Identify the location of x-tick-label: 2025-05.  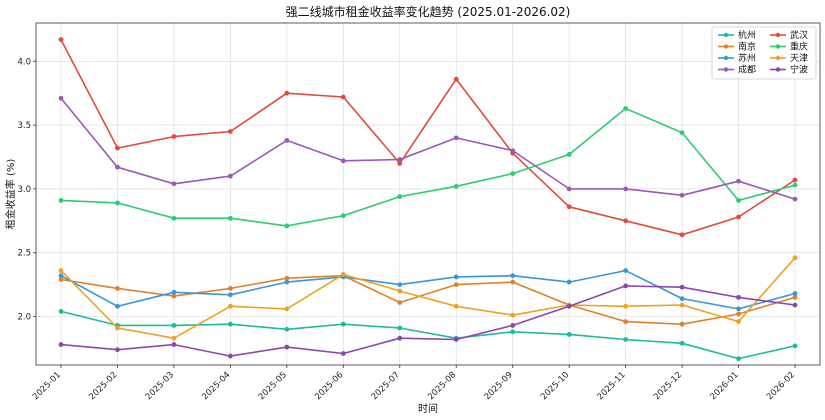
(273, 386).